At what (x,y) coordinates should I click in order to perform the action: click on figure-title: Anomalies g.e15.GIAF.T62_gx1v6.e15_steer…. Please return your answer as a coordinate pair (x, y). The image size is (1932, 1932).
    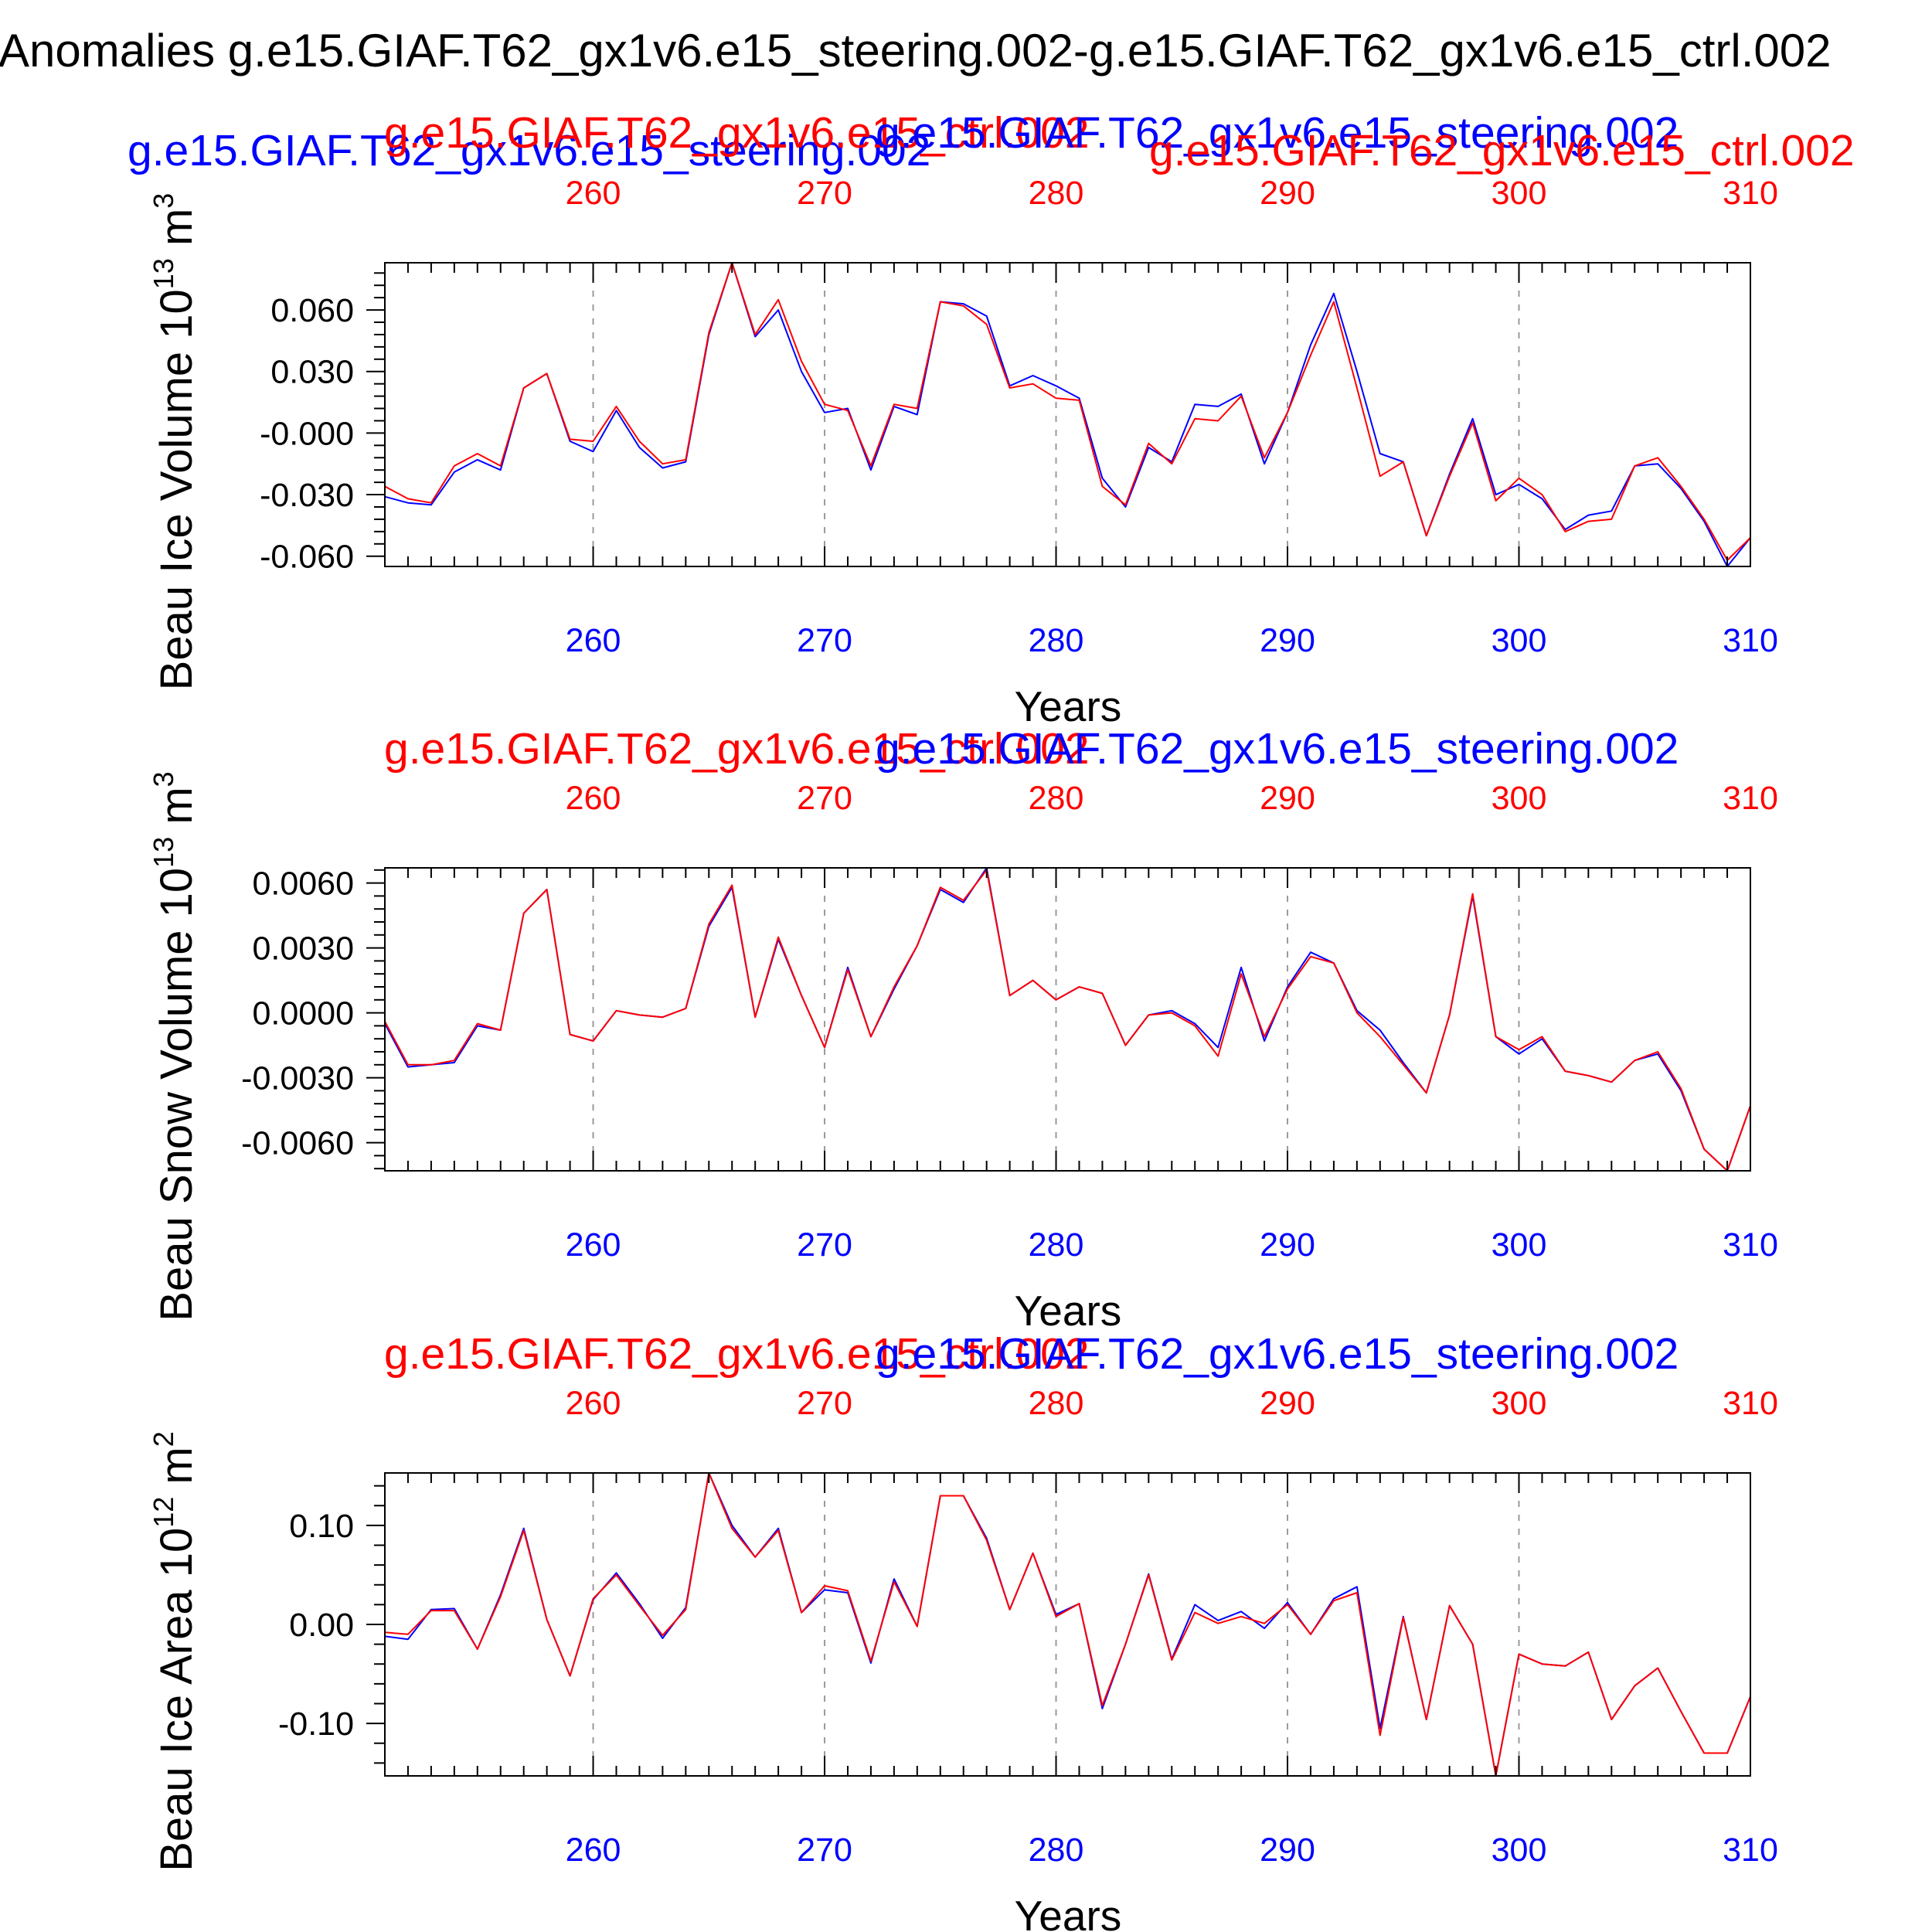
    Looking at the image, I should click on (916, 51).